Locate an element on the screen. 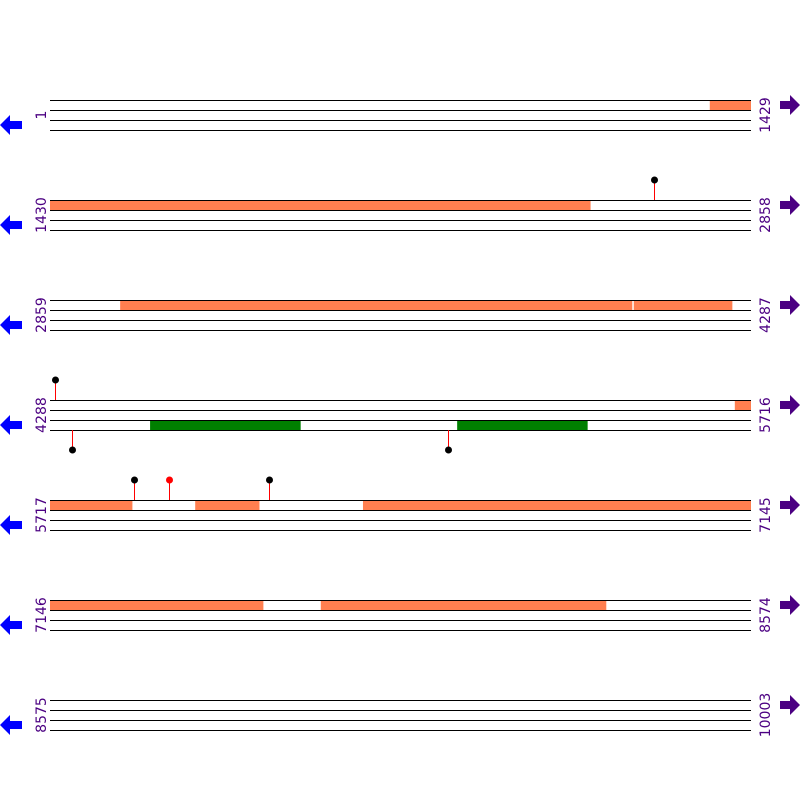 The width and height of the screenshot is (800, 800). row-end-label: 5716 is located at coordinates (766, 415).